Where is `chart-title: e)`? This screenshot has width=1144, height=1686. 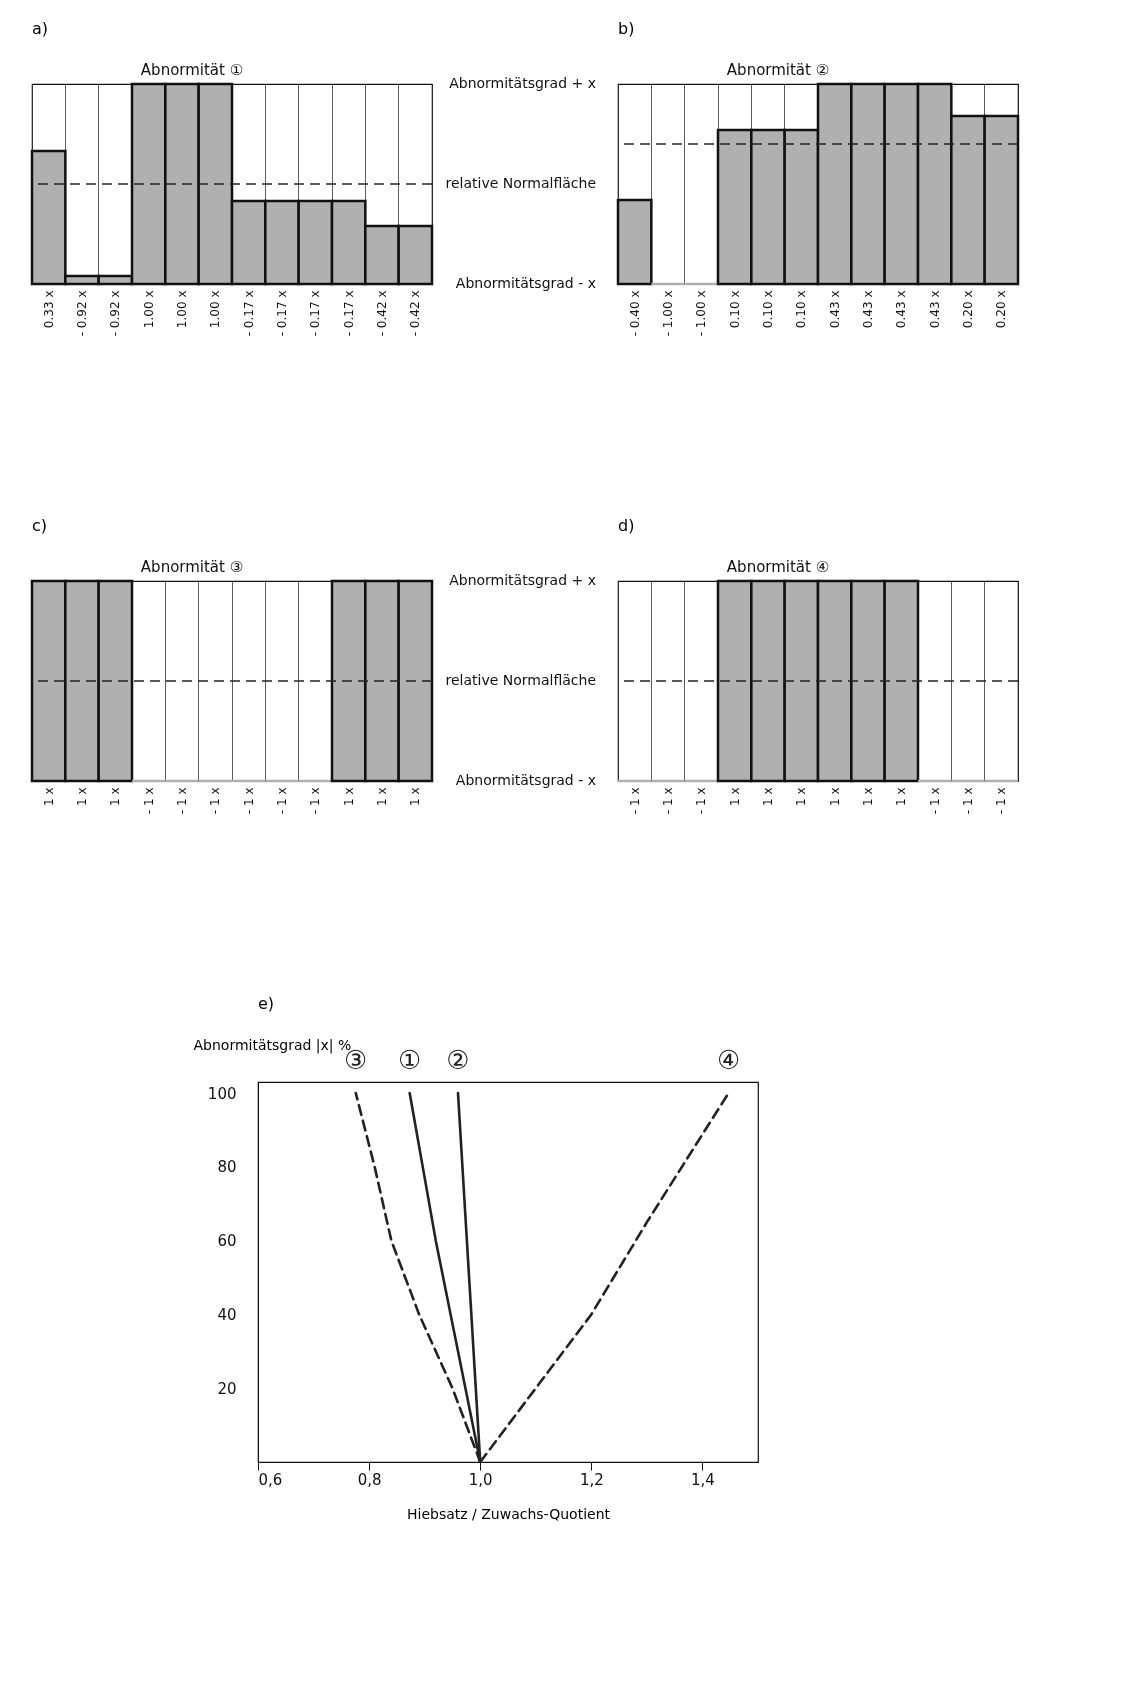
chart-title: e) is located at coordinates (266, 1003).